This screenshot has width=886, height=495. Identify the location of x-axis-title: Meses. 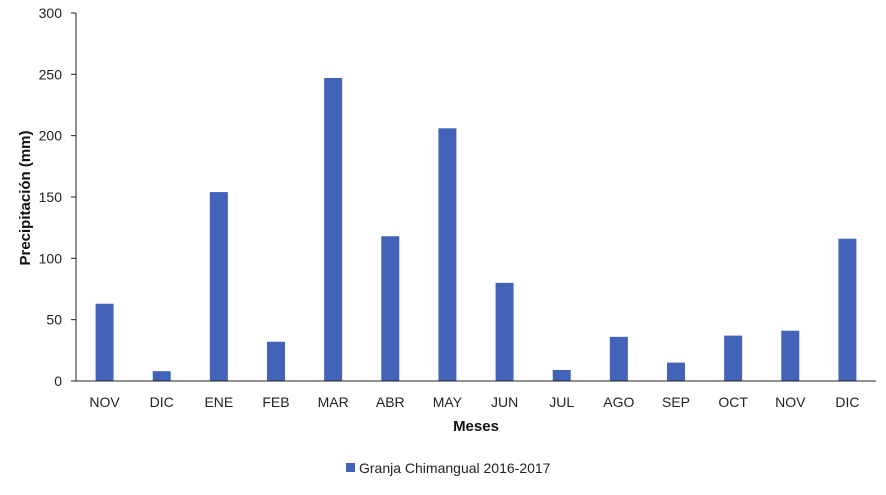
(476, 426).